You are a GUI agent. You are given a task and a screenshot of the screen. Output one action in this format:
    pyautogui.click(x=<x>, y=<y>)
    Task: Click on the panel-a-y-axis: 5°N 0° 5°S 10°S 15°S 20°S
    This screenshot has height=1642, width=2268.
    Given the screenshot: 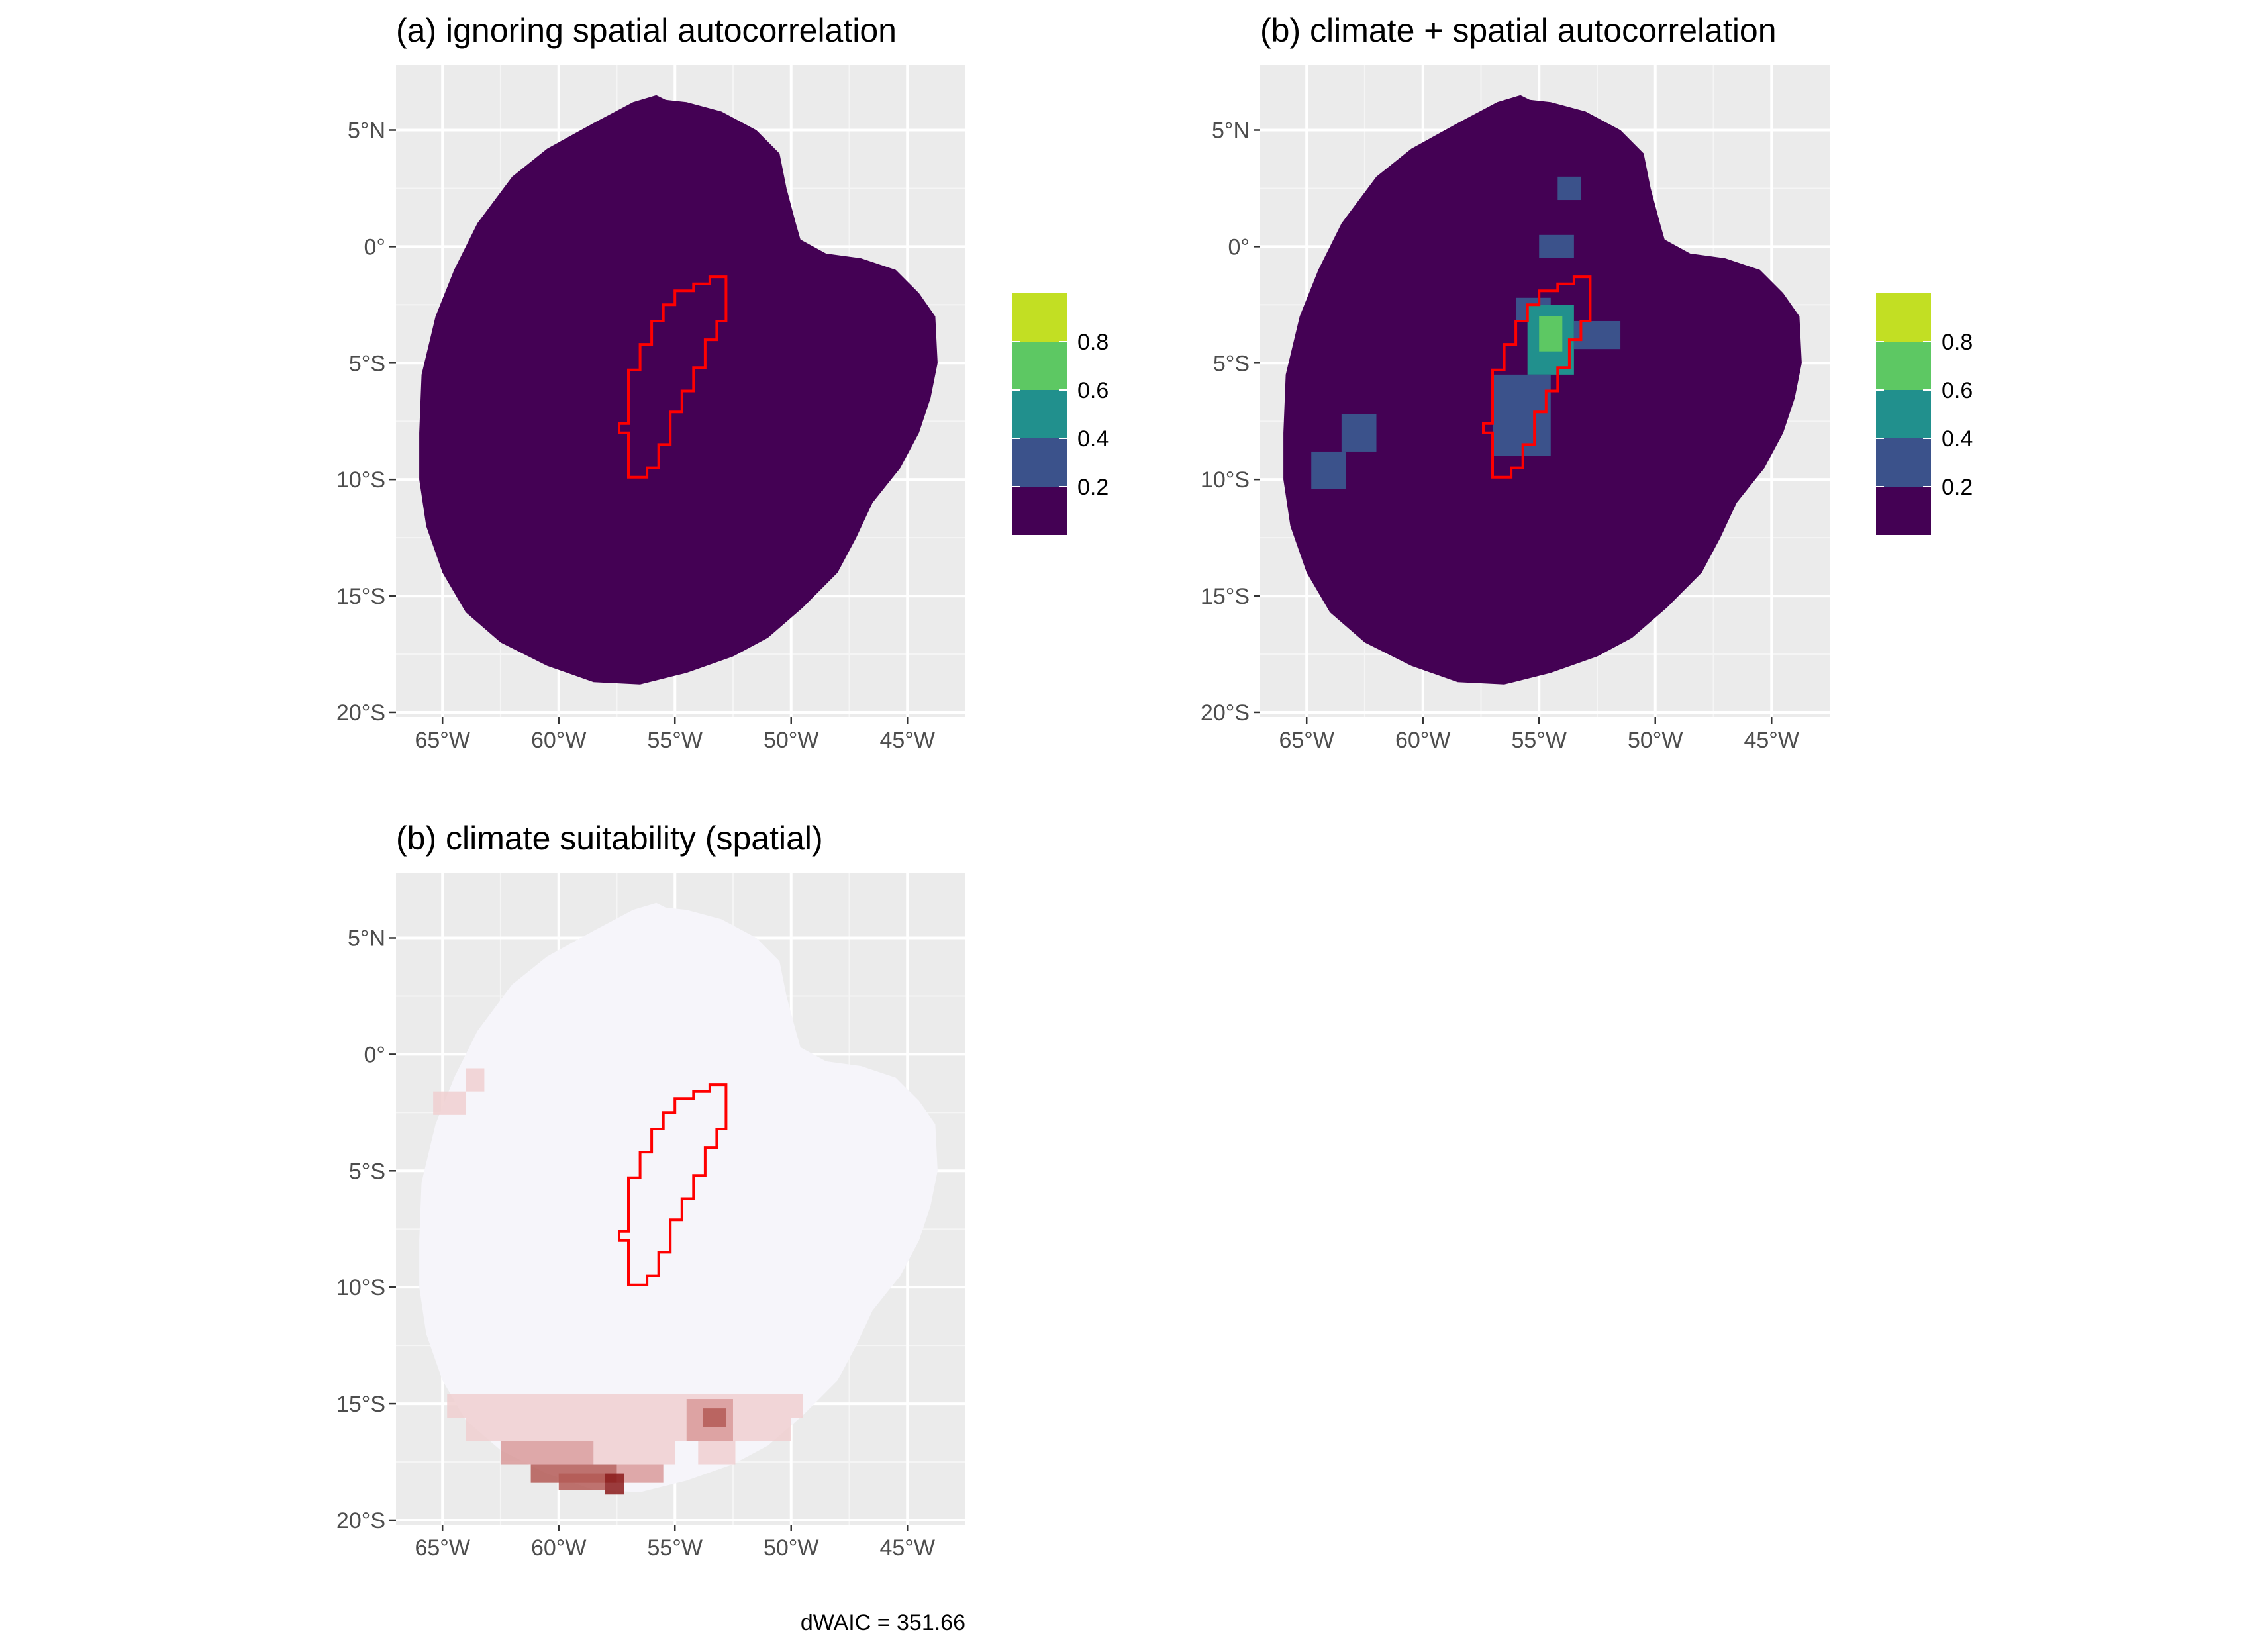 What is the action you would take?
    pyautogui.click(x=366, y=422)
    